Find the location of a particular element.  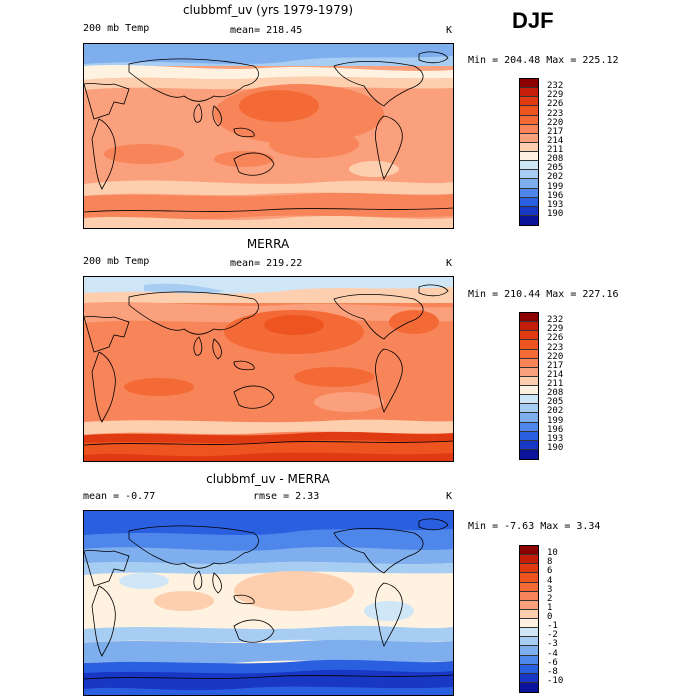

indonesia-outline is located at coordinates (244, 599).